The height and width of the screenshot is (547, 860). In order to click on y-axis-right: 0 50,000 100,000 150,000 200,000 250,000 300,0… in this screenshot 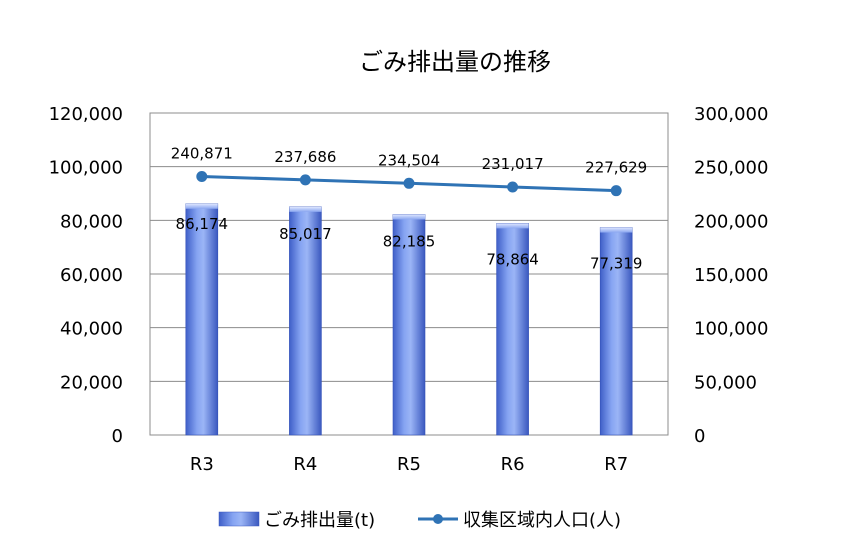, I will do `click(731, 275)`.